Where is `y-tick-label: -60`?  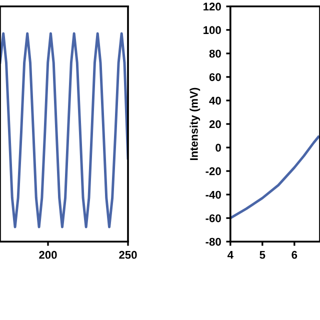 y-tick-label: -60 is located at coordinates (213, 218).